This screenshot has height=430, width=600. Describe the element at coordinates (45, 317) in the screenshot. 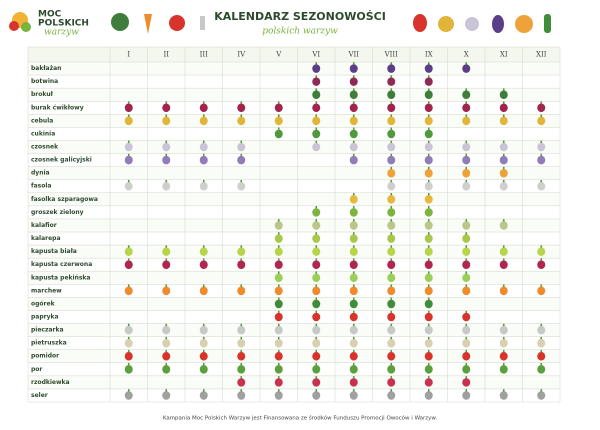

I see `vegetable-name: papryka` at that location.